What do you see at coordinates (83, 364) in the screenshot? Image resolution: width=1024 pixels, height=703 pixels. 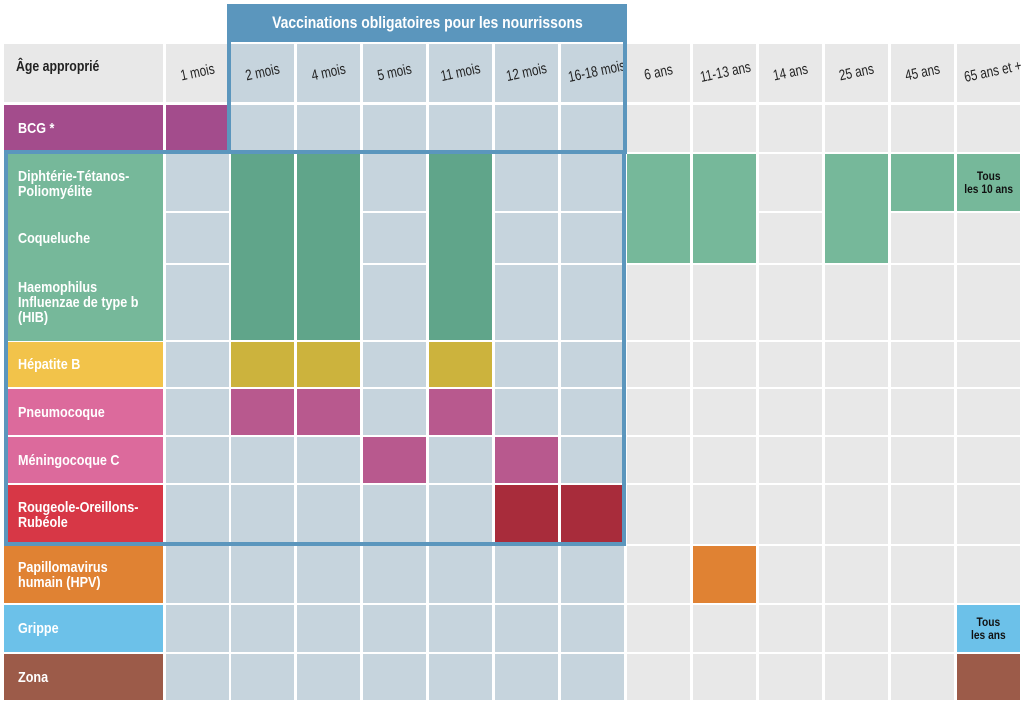 I see `row-label-hepb: Hépatite B` at bounding box center [83, 364].